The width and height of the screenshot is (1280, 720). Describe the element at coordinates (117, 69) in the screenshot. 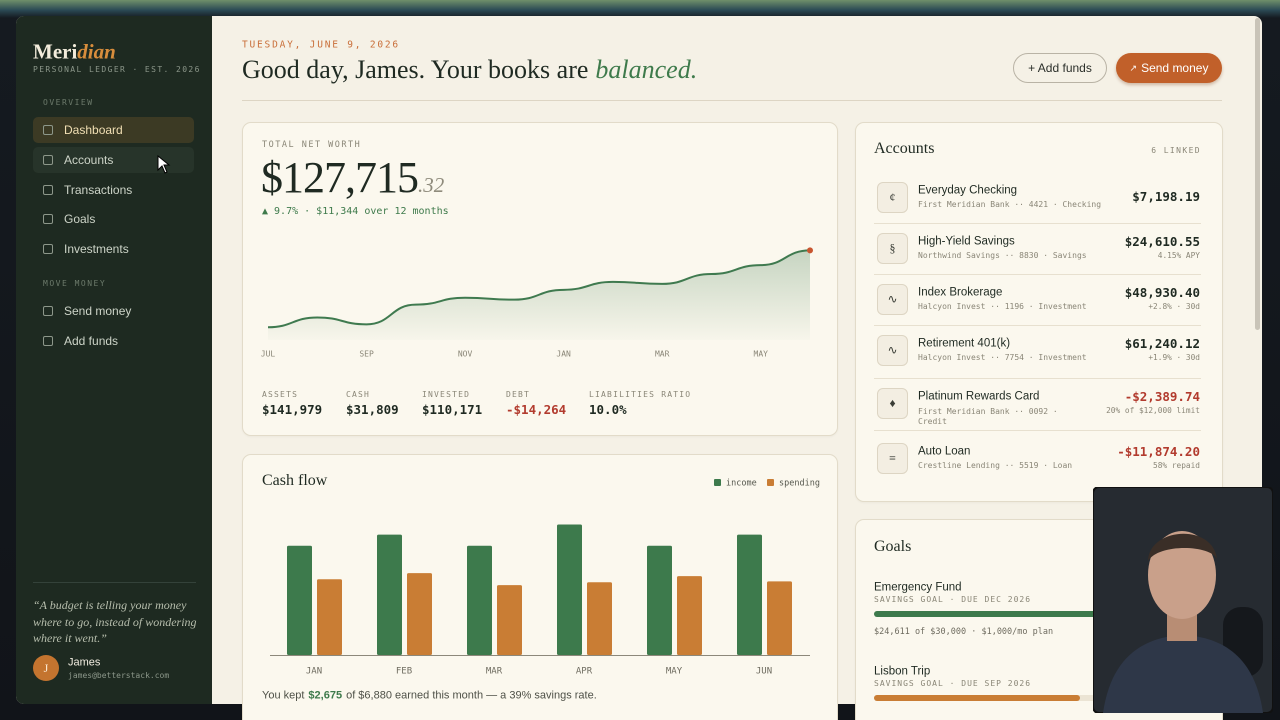

I see `tagline: PERSONAL LEDGER · EST. 2026` at that location.